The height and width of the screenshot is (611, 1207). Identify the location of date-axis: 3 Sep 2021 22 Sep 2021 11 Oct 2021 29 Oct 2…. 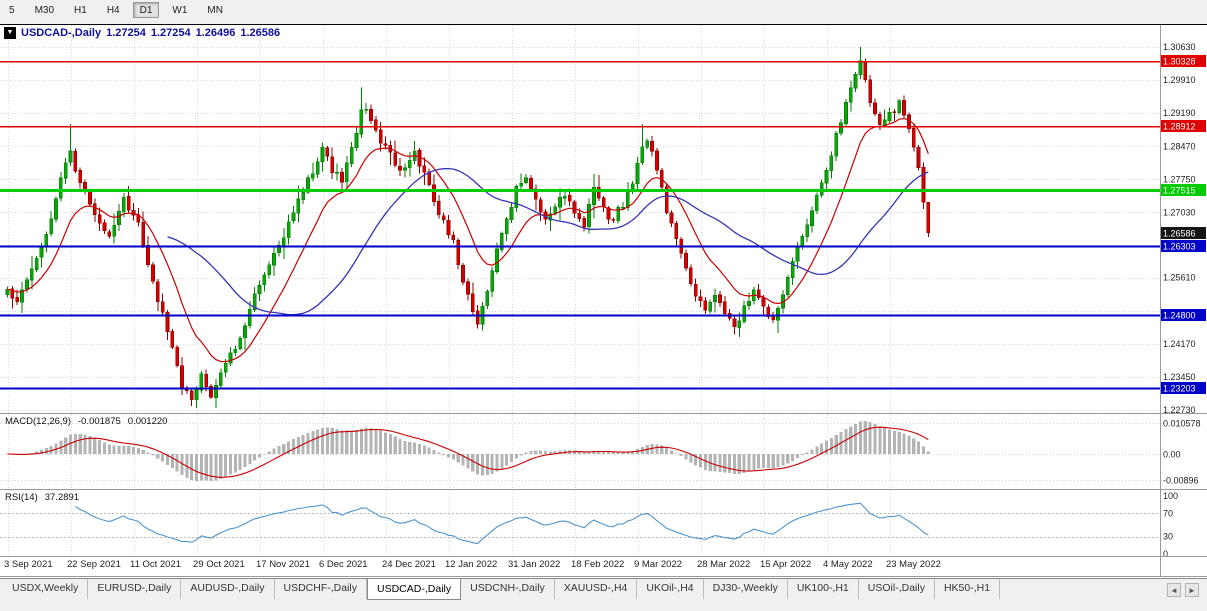
(472, 564).